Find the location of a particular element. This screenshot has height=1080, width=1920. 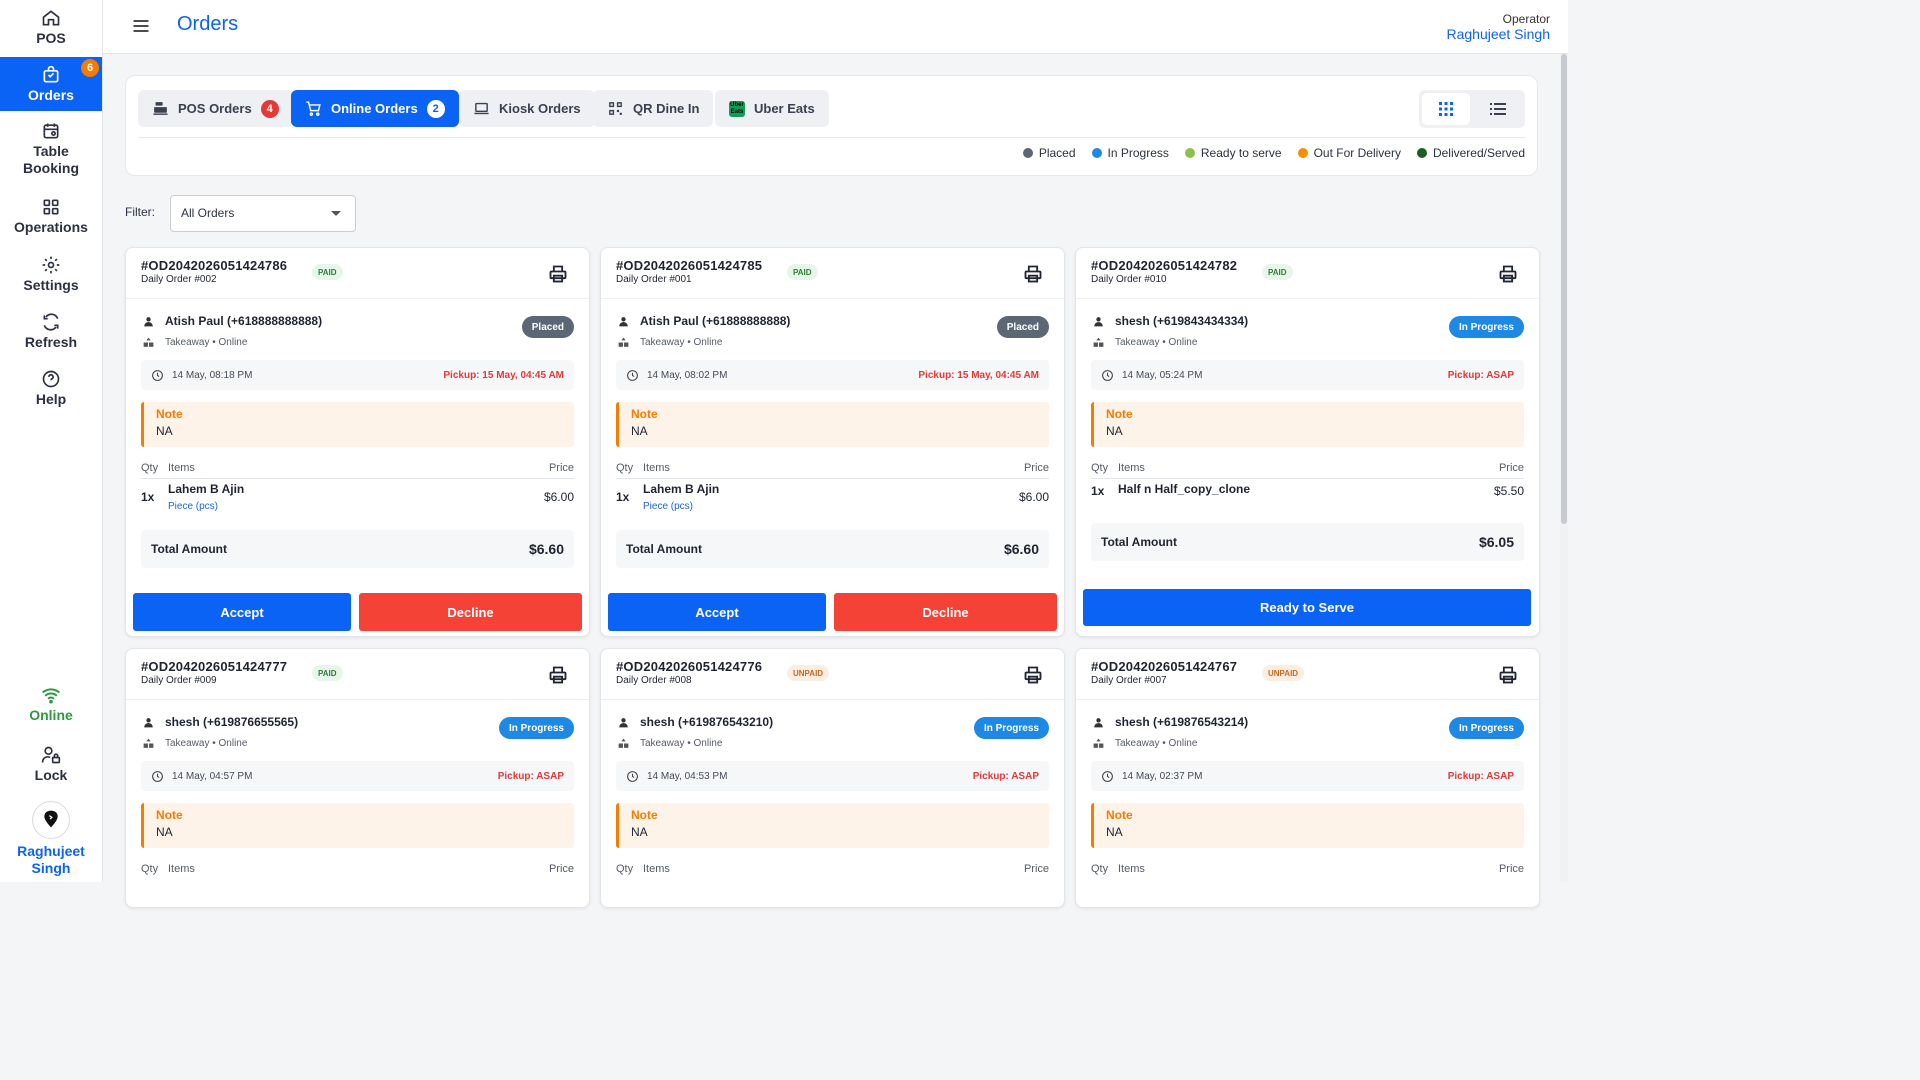

grid-icon is located at coordinates (51, 206).